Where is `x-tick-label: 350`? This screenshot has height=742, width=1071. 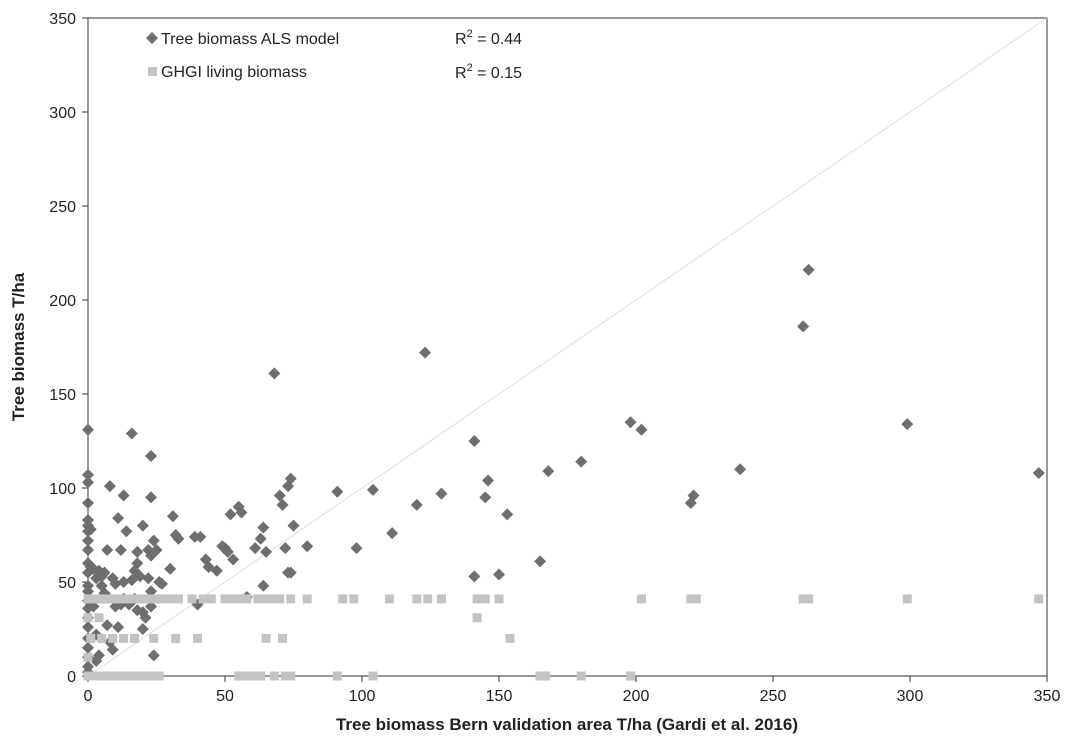 x-tick-label: 350 is located at coordinates (1047, 696).